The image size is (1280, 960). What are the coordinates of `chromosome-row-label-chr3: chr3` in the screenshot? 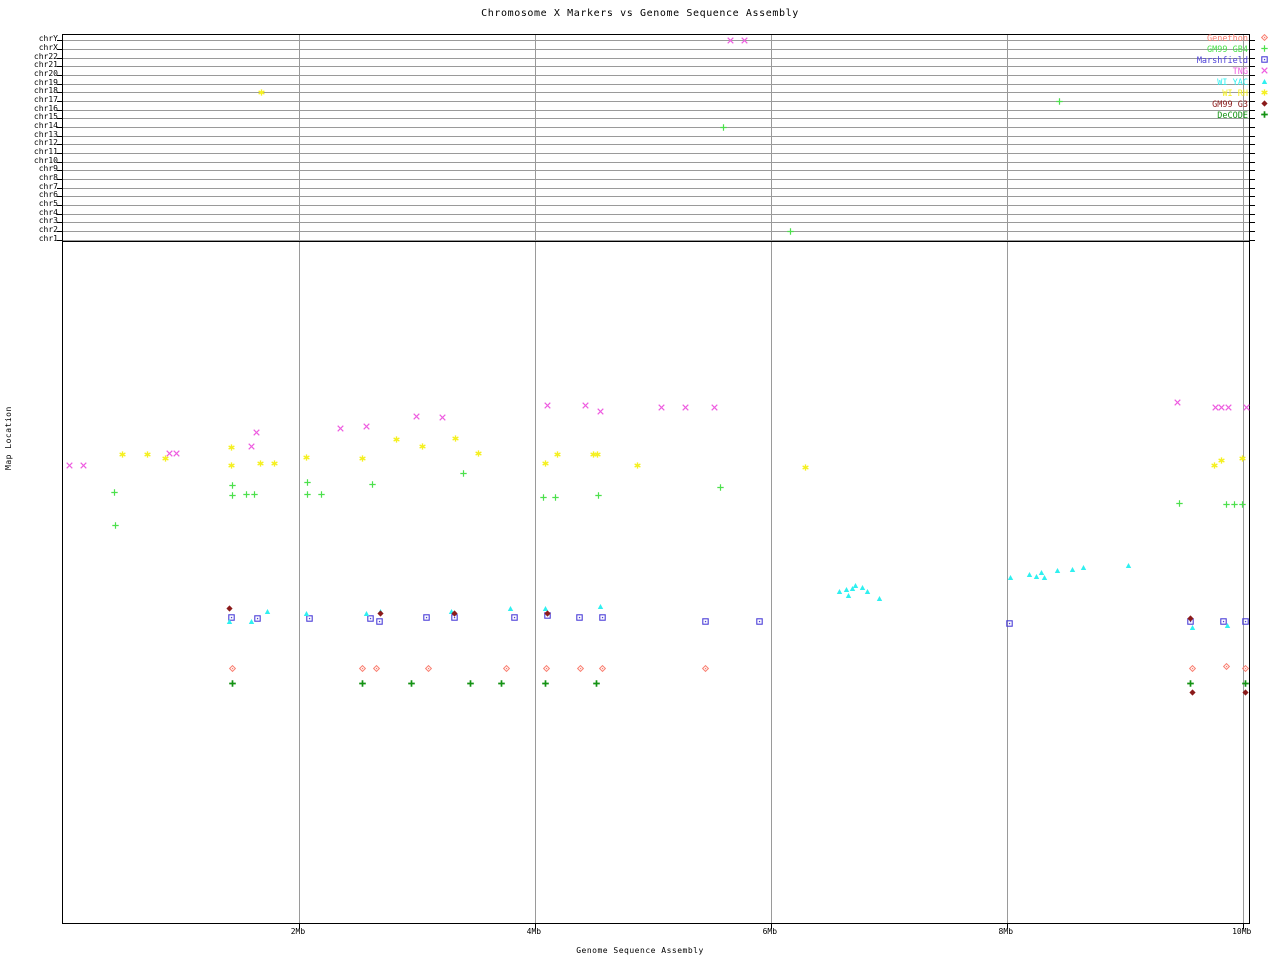 It's located at (48, 220).